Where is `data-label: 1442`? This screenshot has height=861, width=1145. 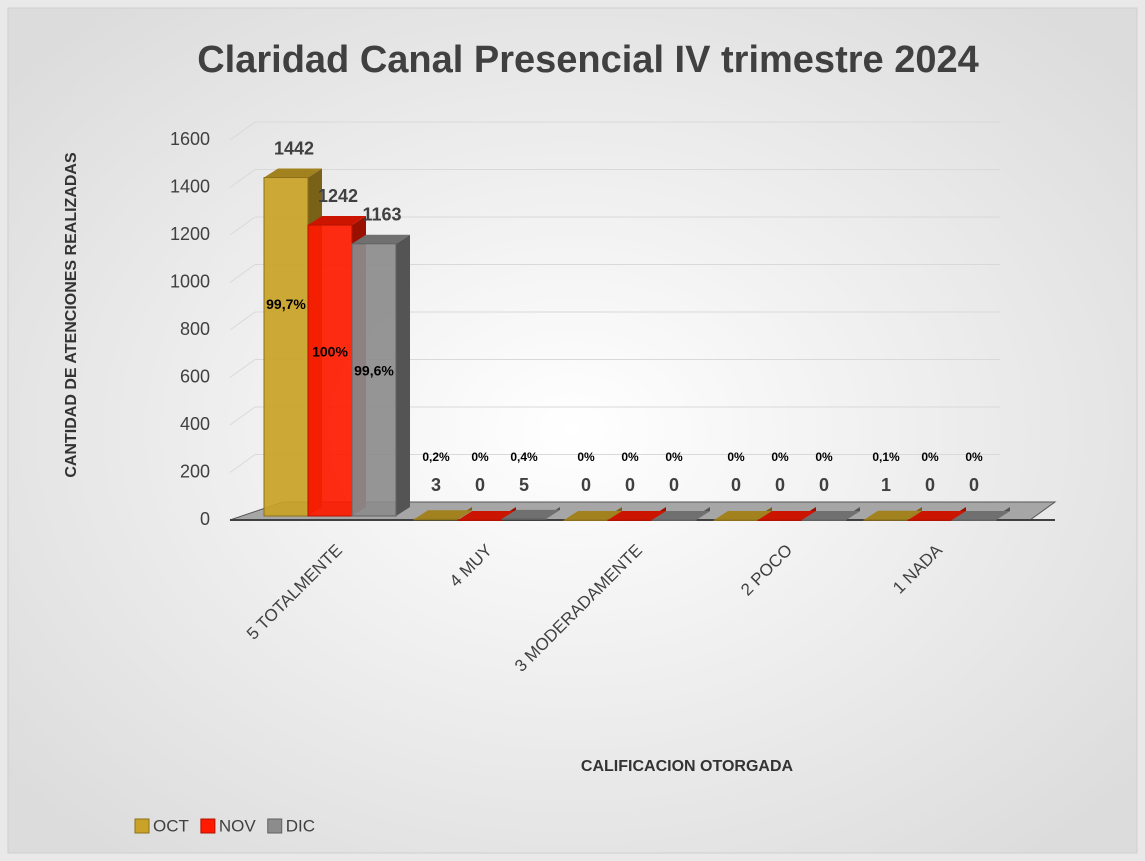 data-label: 1442 is located at coordinates (294, 148).